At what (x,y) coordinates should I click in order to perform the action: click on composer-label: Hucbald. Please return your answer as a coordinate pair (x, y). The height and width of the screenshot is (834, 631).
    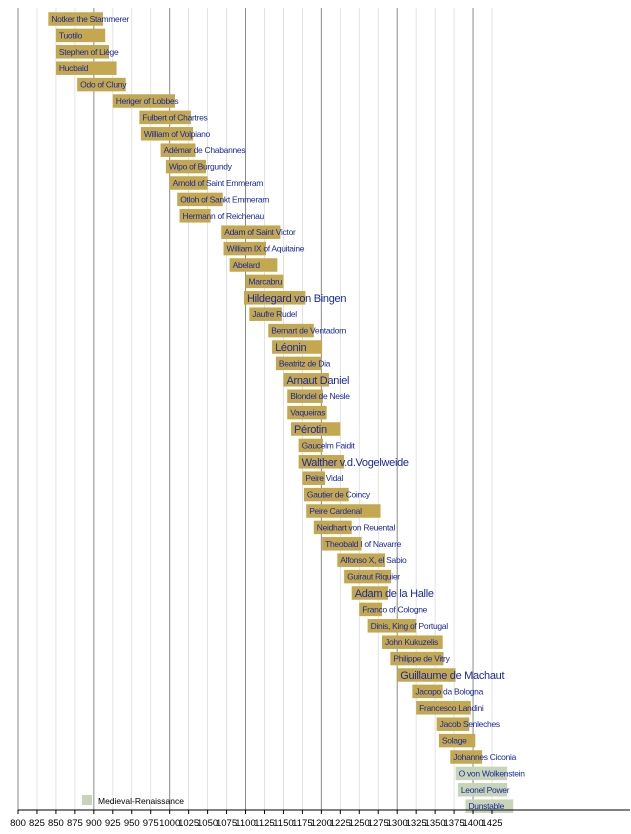
    Looking at the image, I should click on (74, 68).